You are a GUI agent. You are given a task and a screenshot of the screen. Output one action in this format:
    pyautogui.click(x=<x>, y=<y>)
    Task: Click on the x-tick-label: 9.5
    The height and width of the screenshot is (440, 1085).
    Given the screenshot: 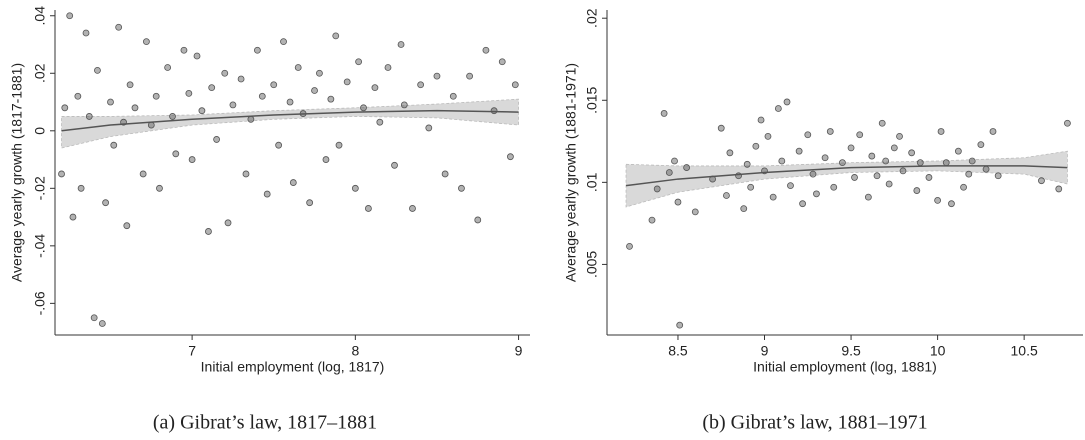 What is the action you would take?
    pyautogui.click(x=851, y=351)
    